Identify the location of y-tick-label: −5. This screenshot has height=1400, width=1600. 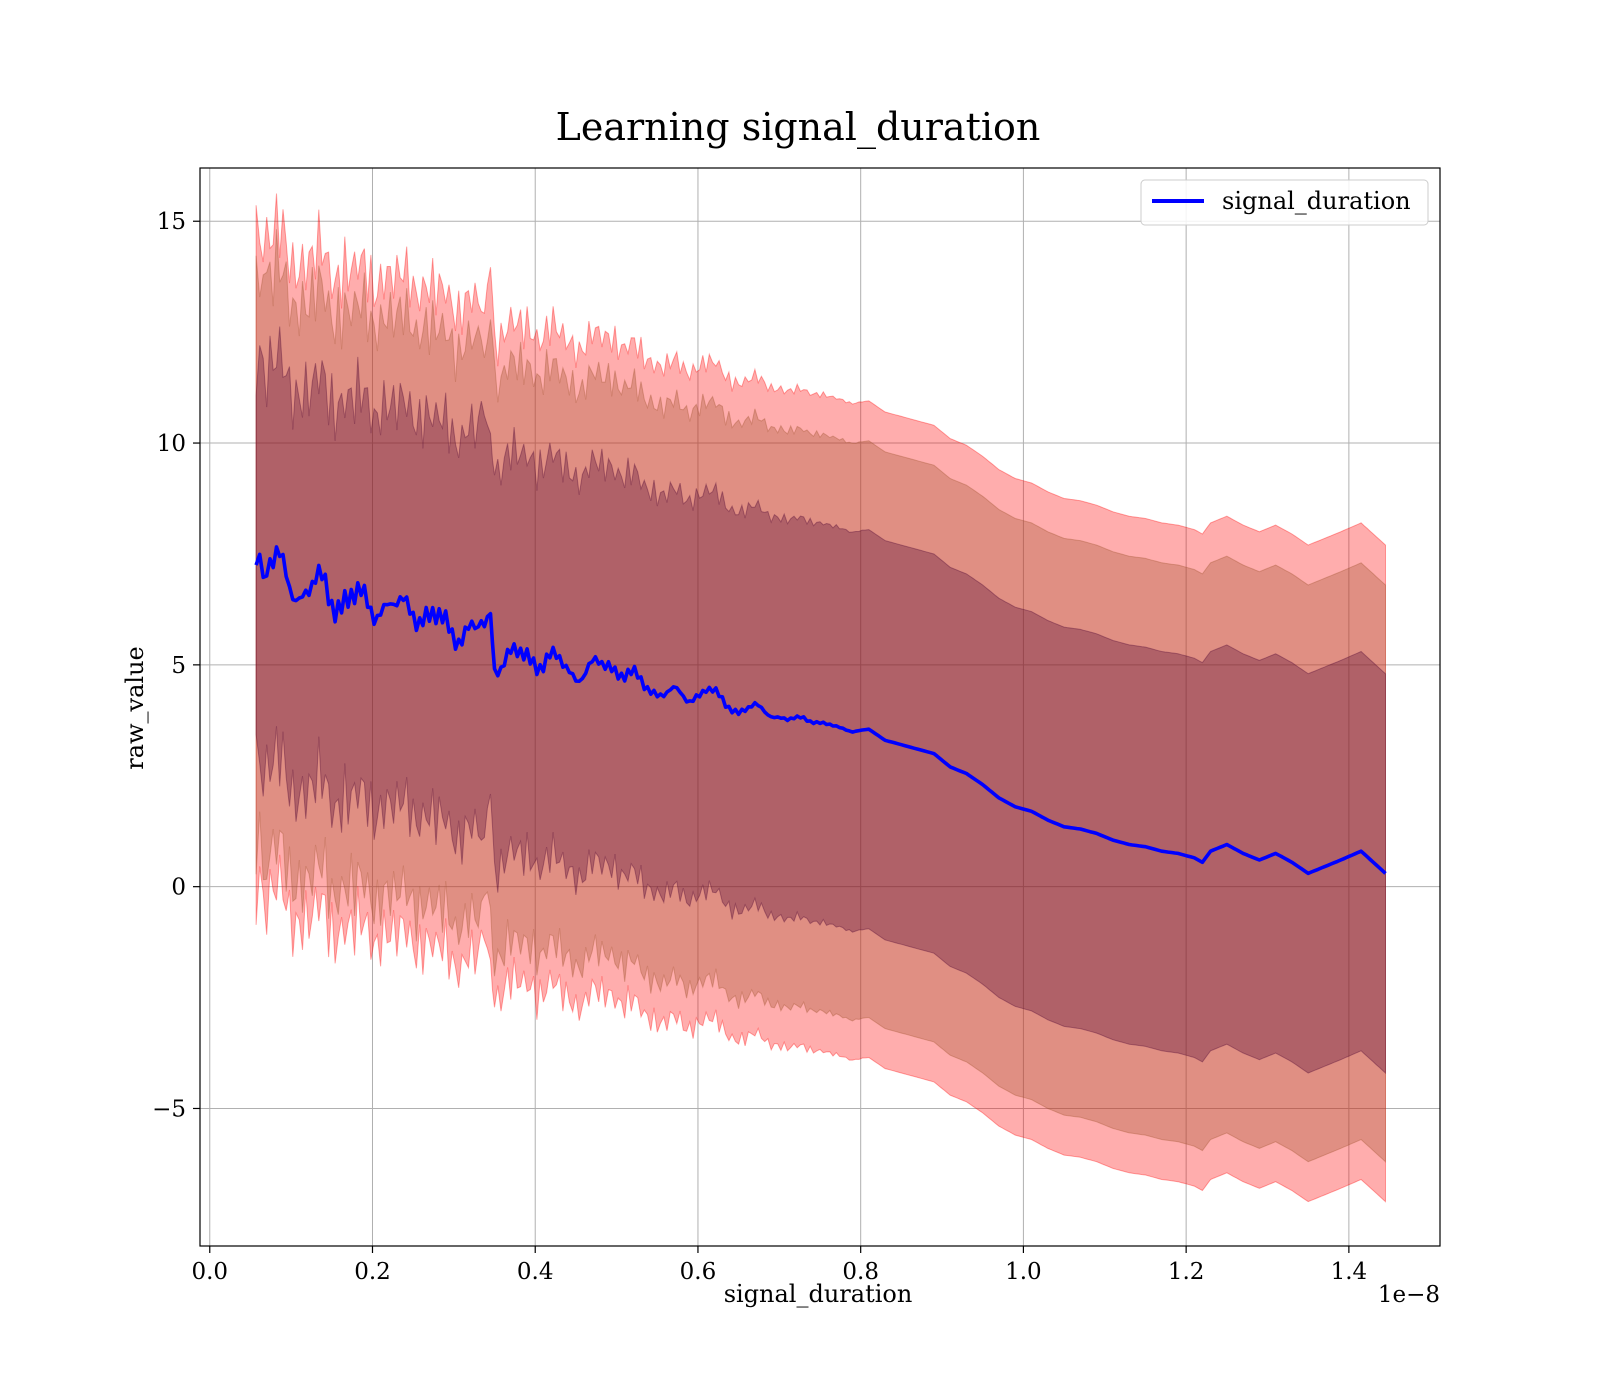
(169, 1109).